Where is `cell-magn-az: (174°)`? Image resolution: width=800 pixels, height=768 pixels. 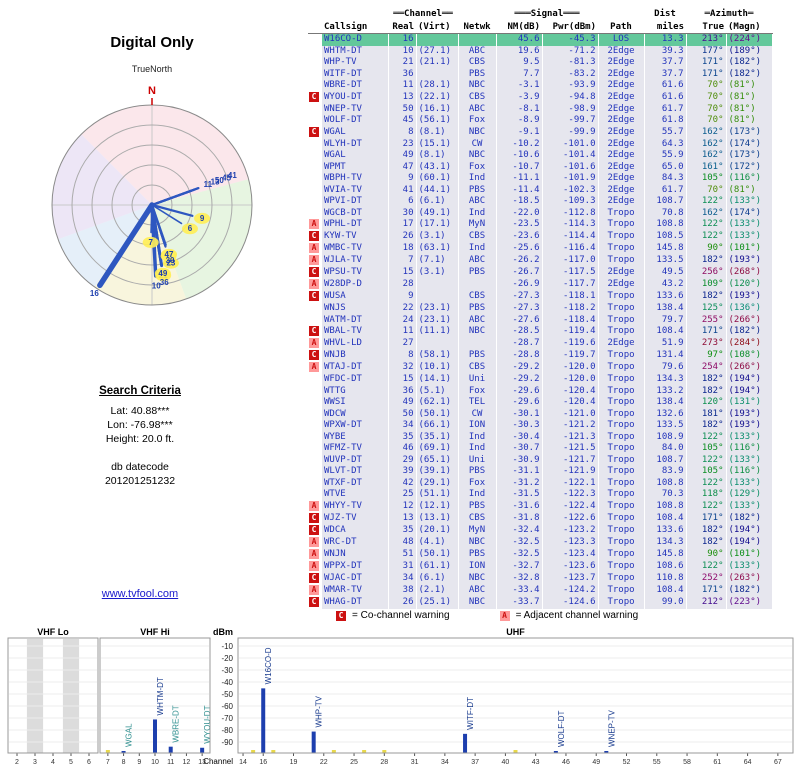 cell-magn-az: (174°) is located at coordinates (749, 213).